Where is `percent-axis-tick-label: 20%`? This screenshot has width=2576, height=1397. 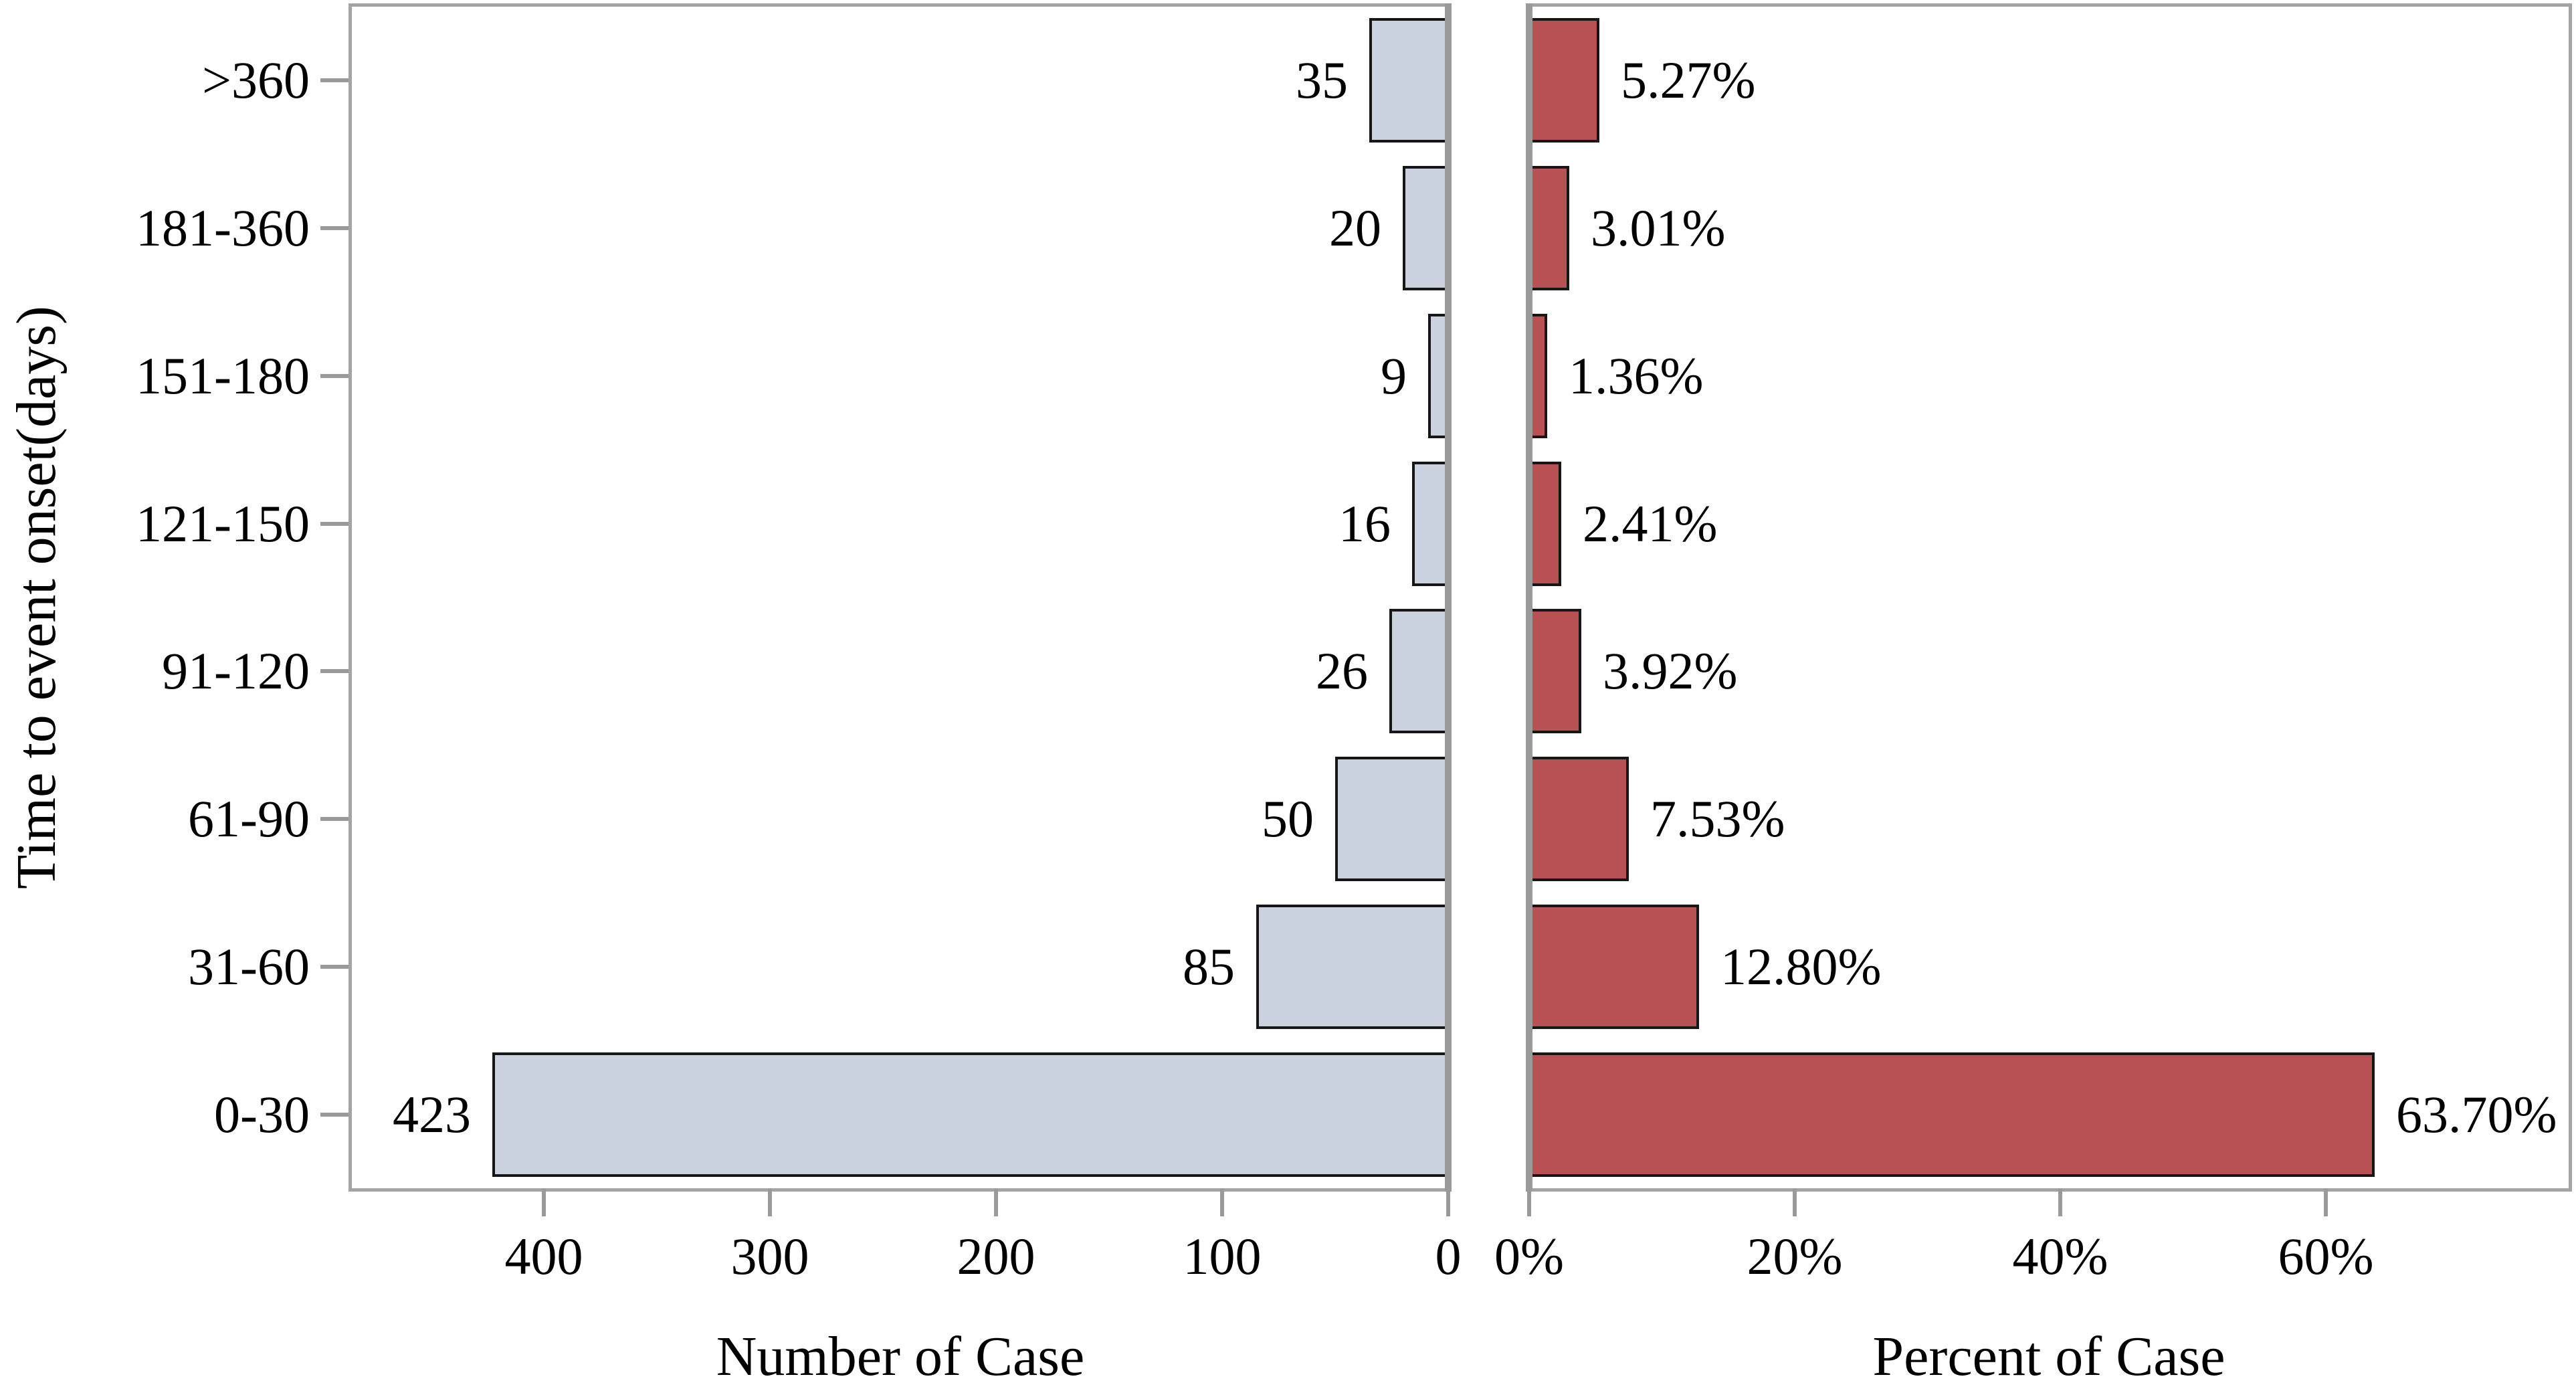
percent-axis-tick-label: 20% is located at coordinates (1795, 1256).